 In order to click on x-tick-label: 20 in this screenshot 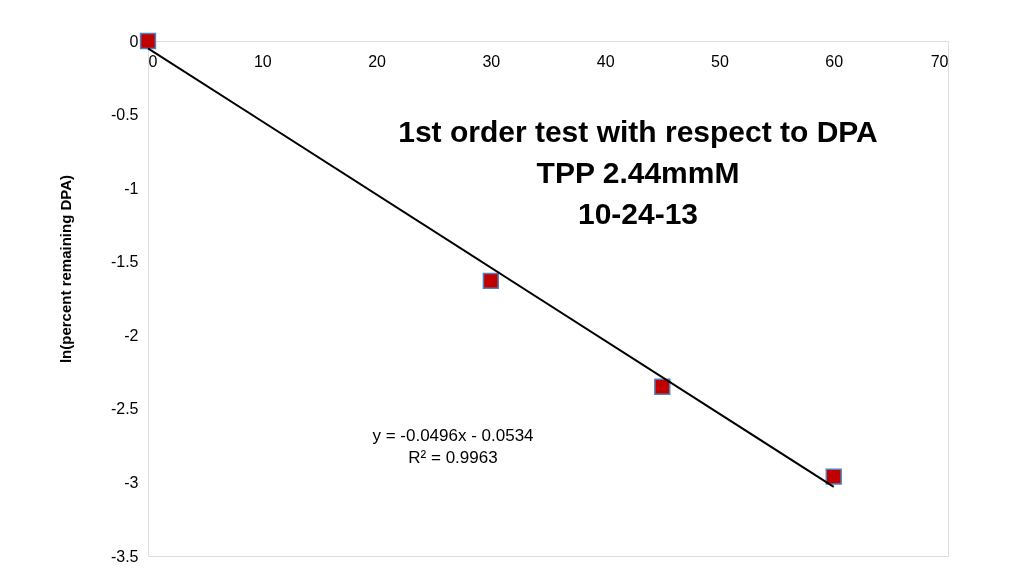, I will do `click(377, 61)`.